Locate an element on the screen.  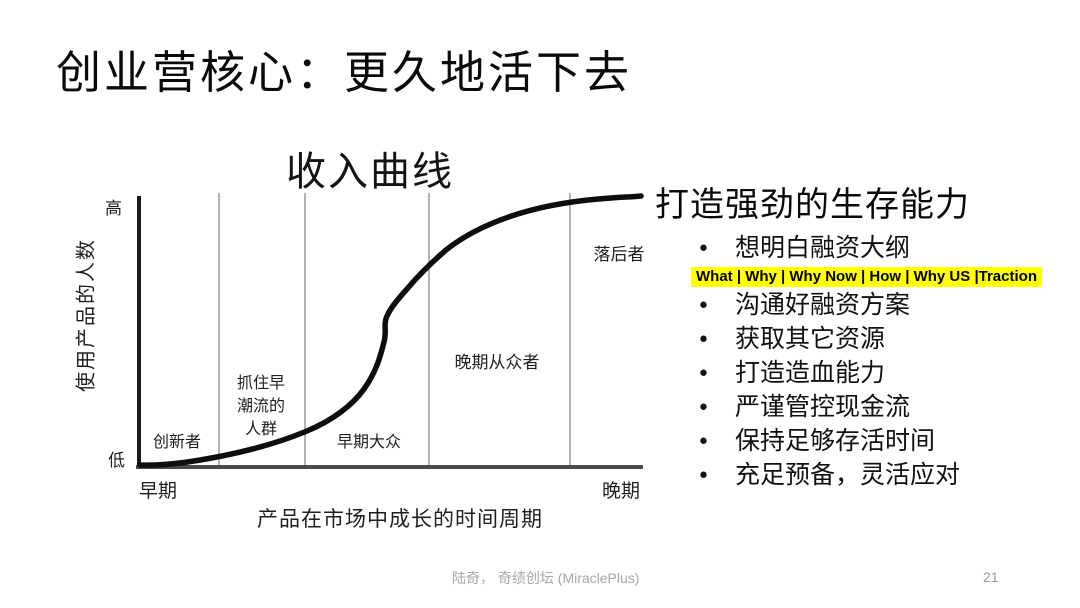
page-number: 21 is located at coordinates (991, 577).